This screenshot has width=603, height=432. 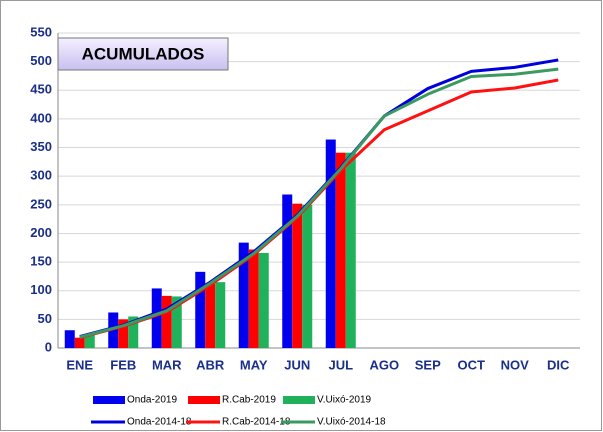 I want to click on legend-label: R.Cab-2014-18, so click(x=256, y=422).